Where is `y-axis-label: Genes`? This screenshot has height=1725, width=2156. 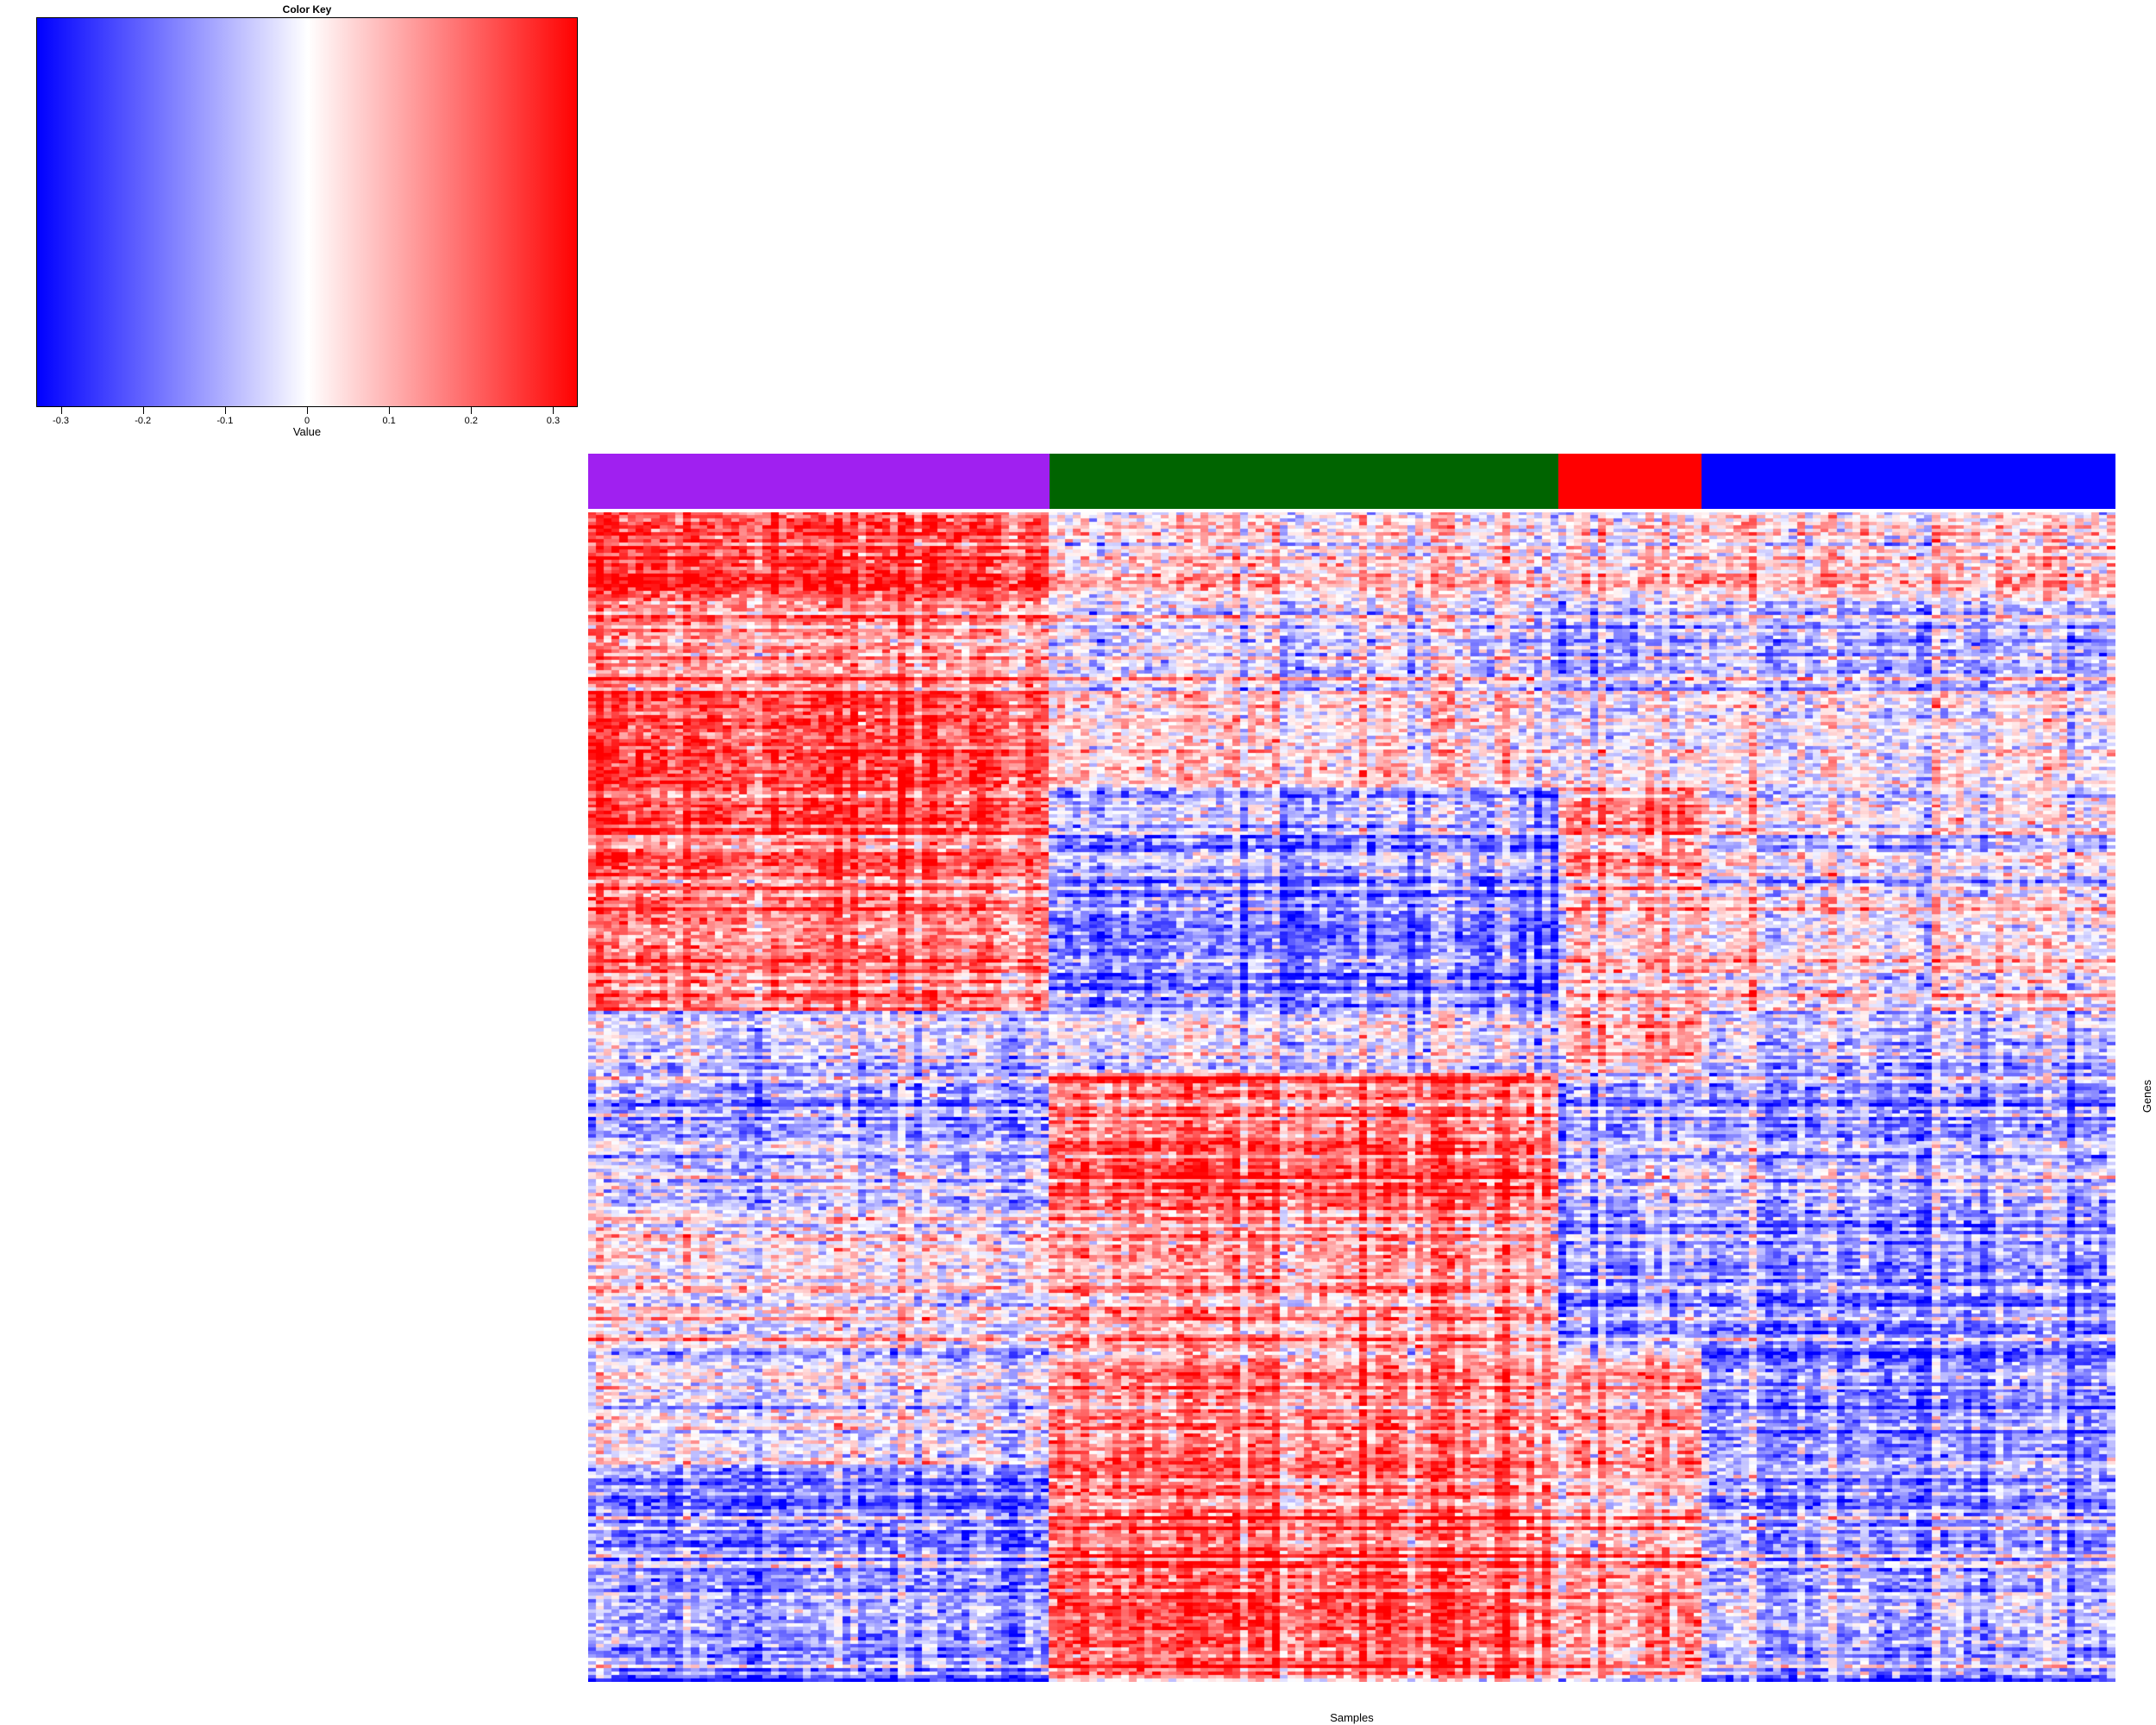 y-axis-label: Genes is located at coordinates (2146, 1096).